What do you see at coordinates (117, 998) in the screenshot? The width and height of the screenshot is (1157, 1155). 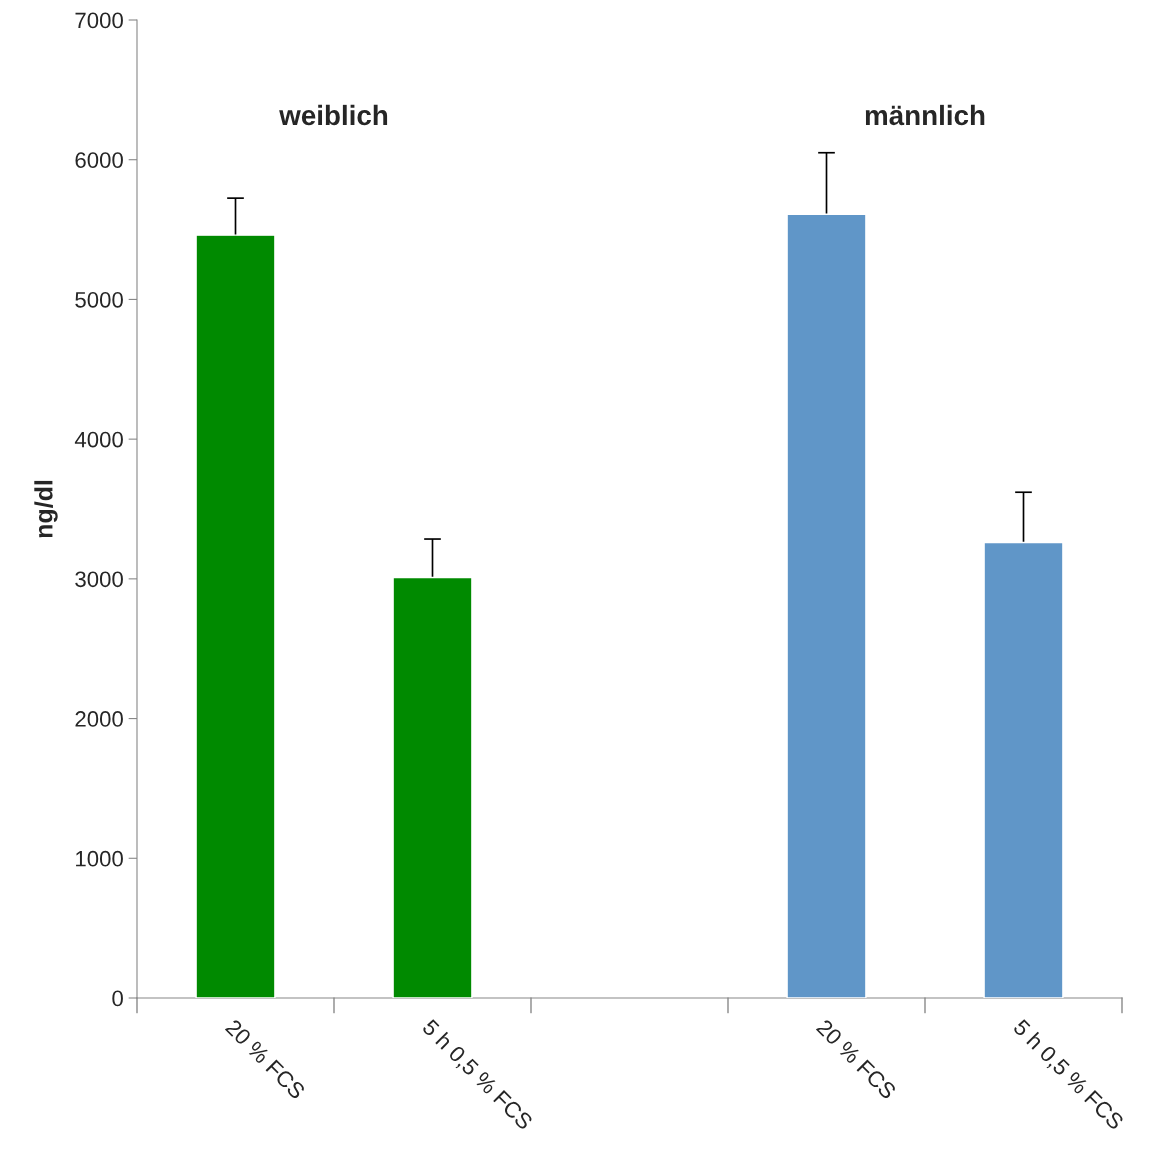 I see `y-tick-label: 0` at bounding box center [117, 998].